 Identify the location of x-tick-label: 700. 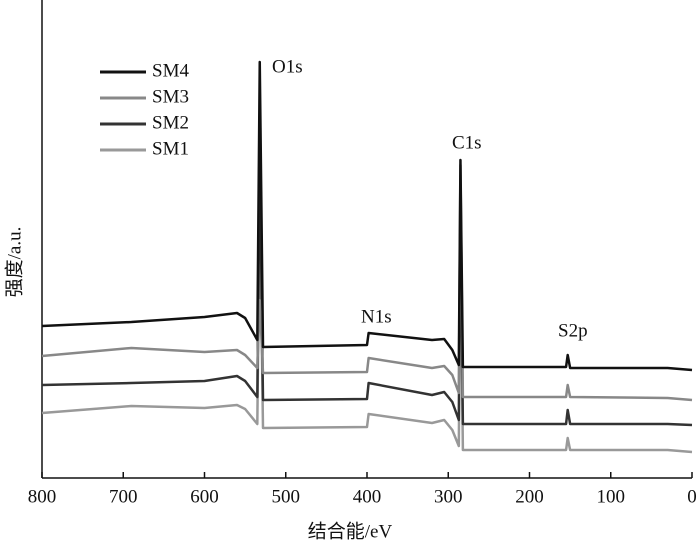
(123, 496).